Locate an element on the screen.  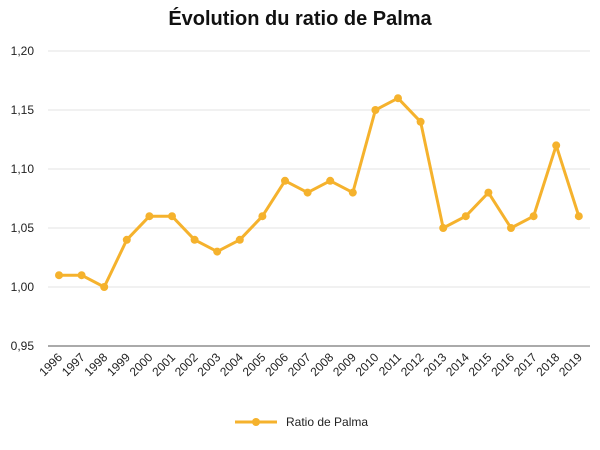
x-tick-label: 2001 is located at coordinates (163, 364).